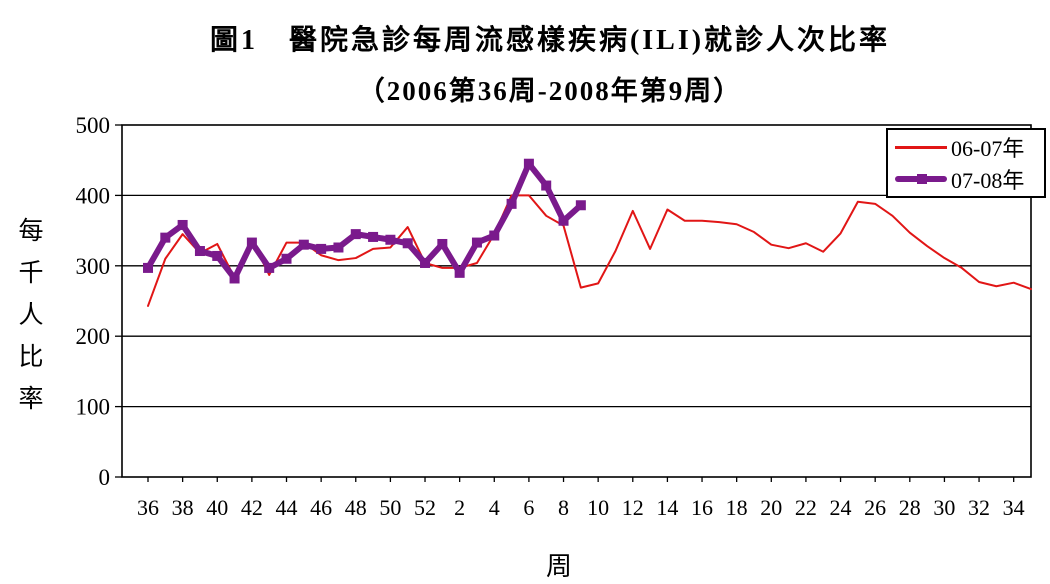 Image resolution: width=1050 pixels, height=584 pixels. Describe the element at coordinates (93, 125) in the screenshot. I see `y-tick-label-500: 500` at that location.